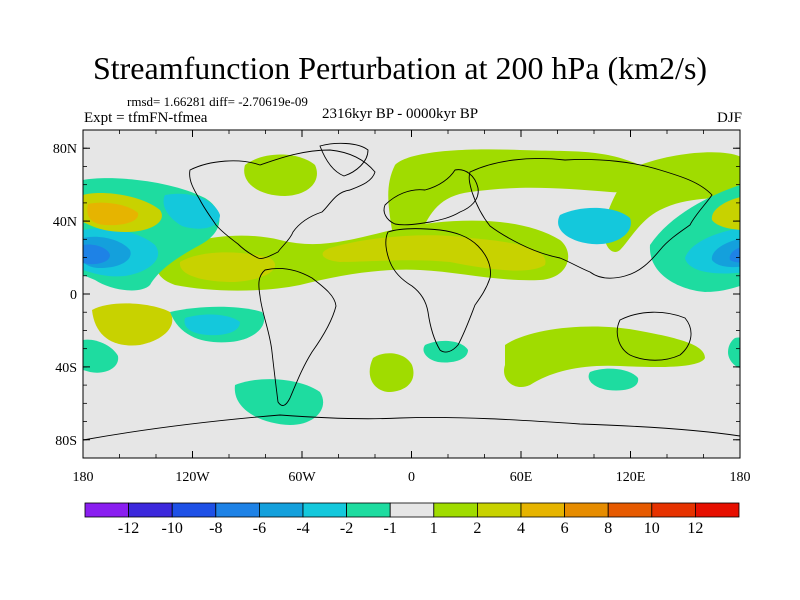 The width and height of the screenshot is (800, 600). What do you see at coordinates (521, 528) in the screenshot?
I see `colorbar-label: 4` at bounding box center [521, 528].